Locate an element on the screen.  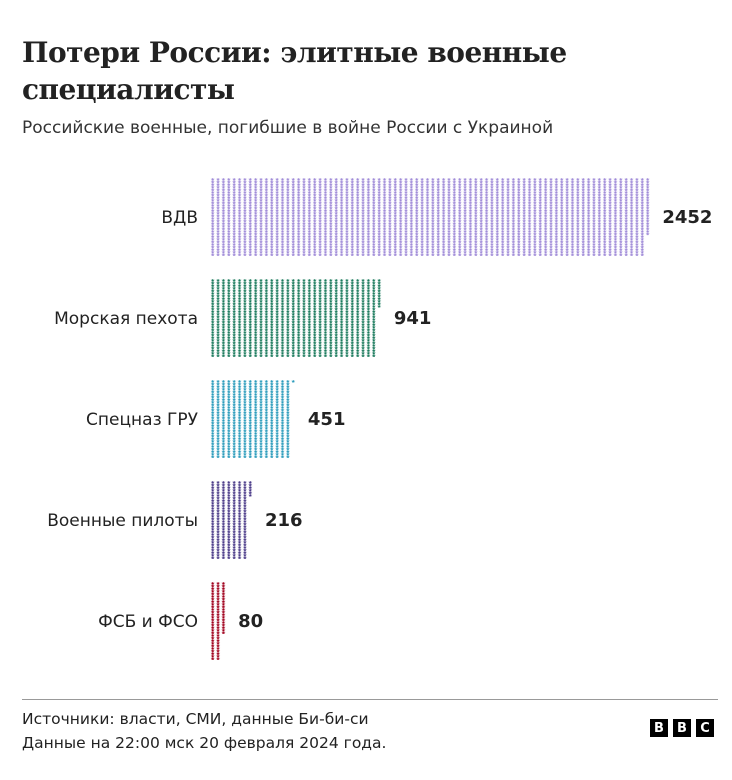
category-label: Военные пилоты is located at coordinates (122, 521).